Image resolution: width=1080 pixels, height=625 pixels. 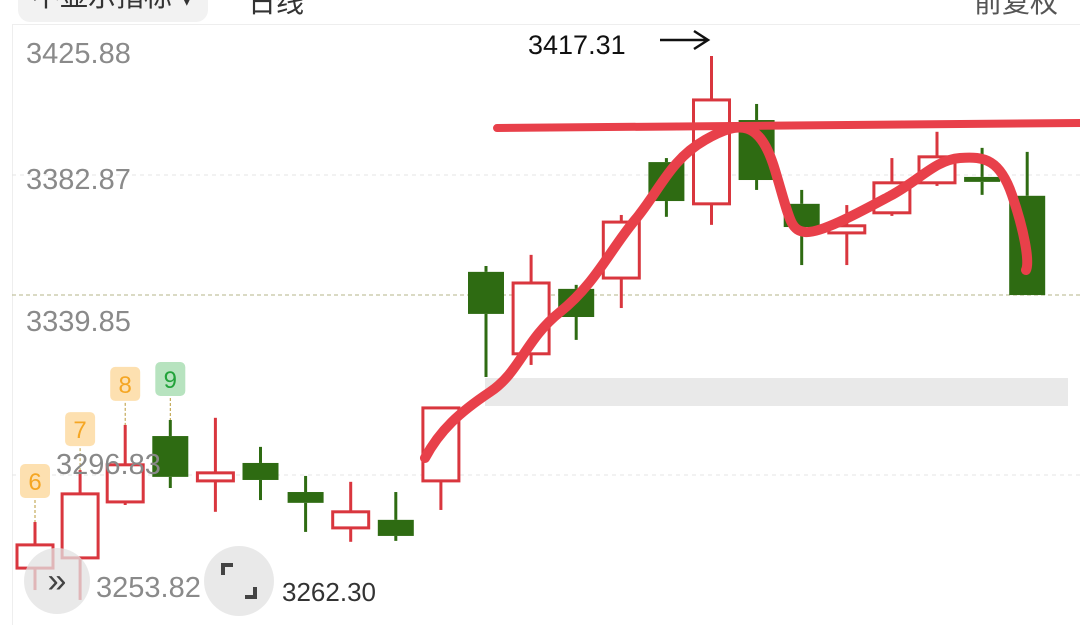 What do you see at coordinates (329, 592) in the screenshot?
I see `min-price-label: 3262.30` at bounding box center [329, 592].